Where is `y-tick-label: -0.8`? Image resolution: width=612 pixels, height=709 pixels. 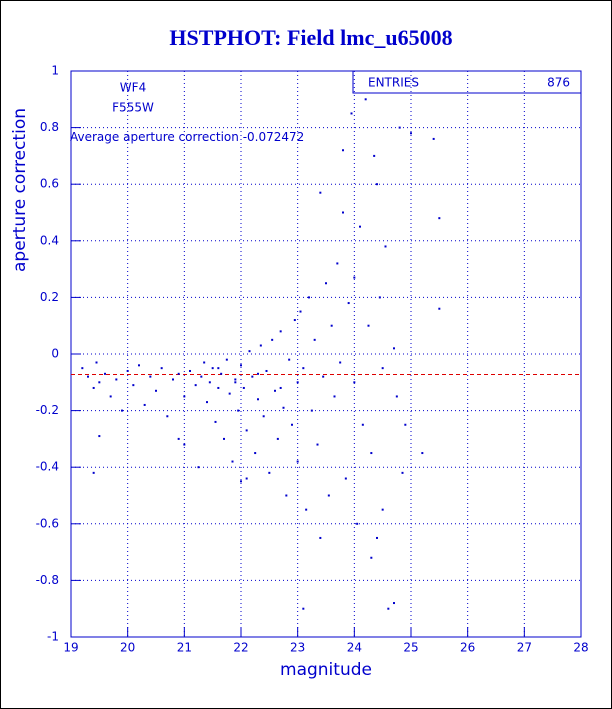
y-tick-label: -0.8 is located at coordinates (47, 580).